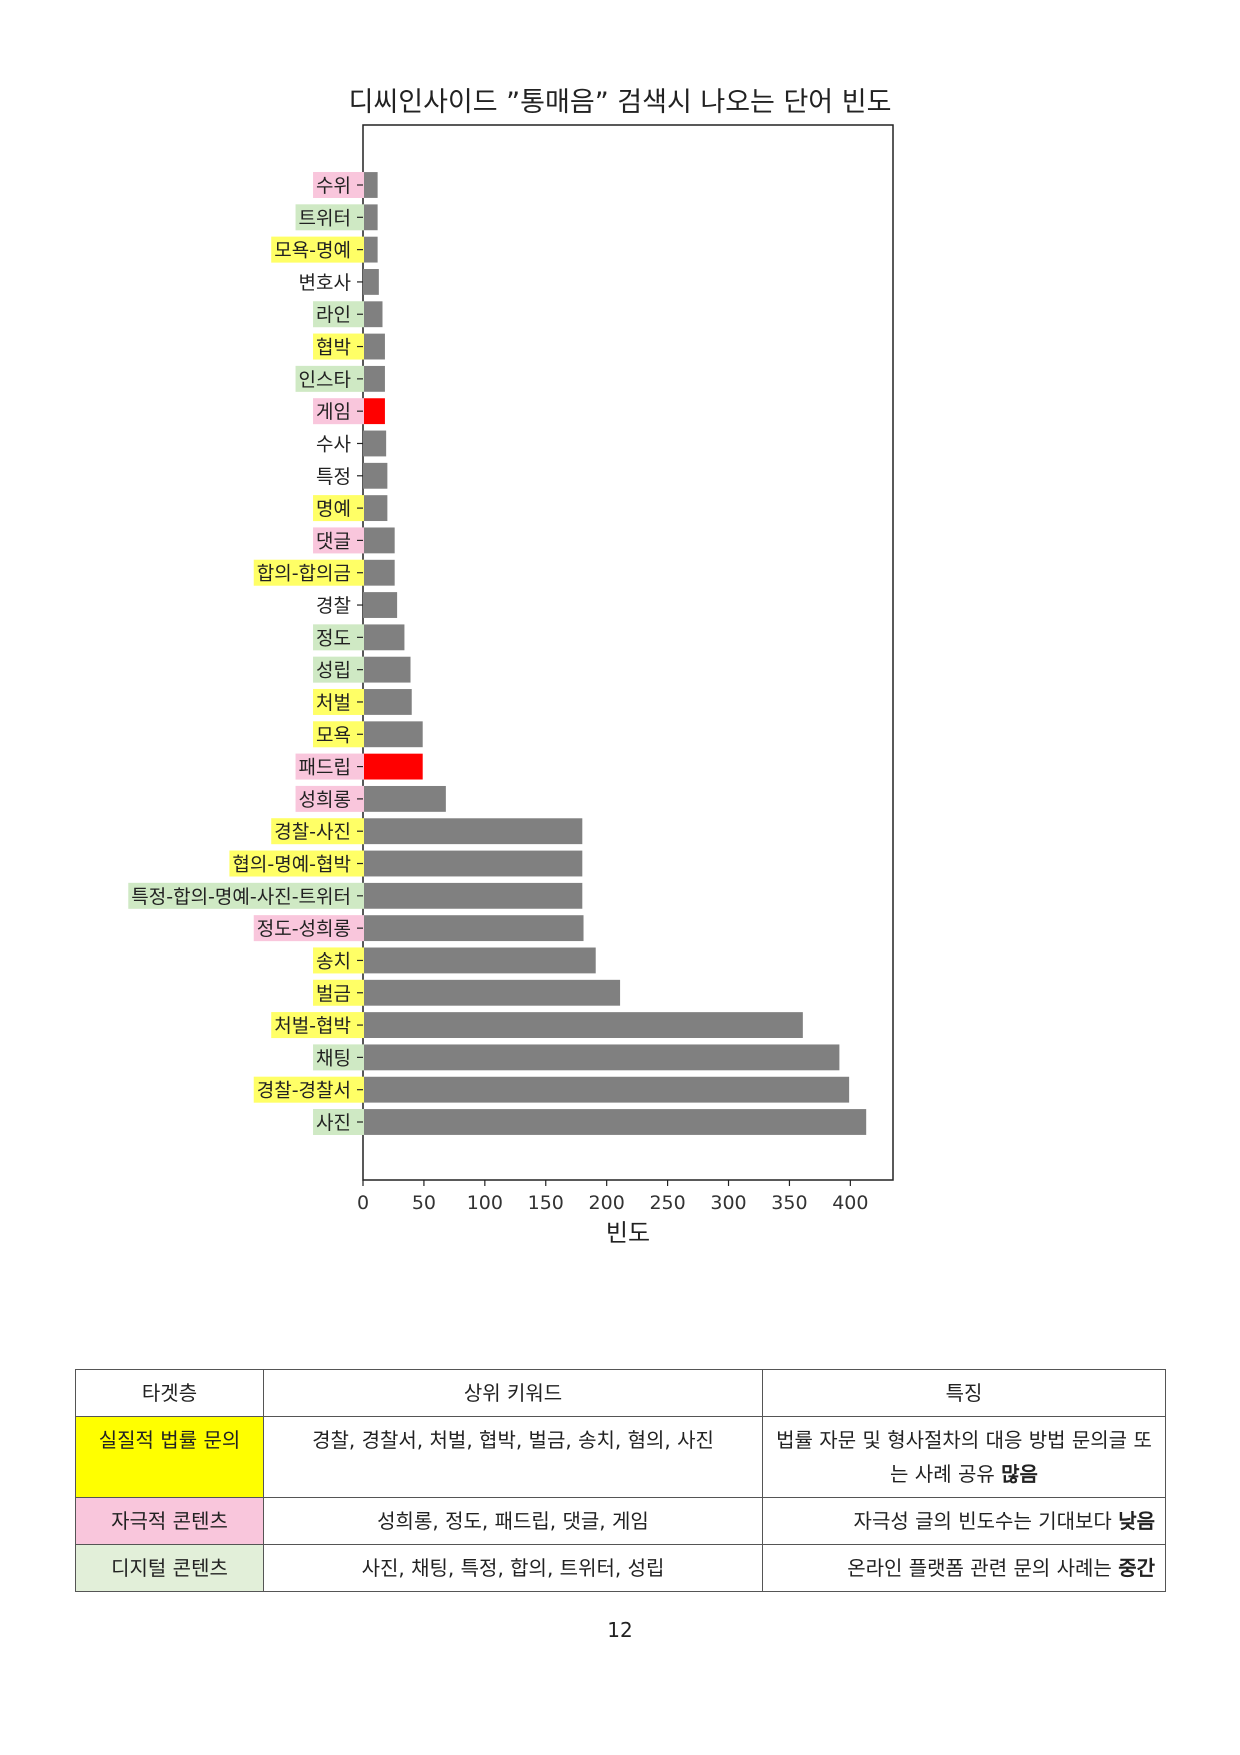  Describe the element at coordinates (333, 1058) in the screenshot. I see `category-label: 채팅` at that location.